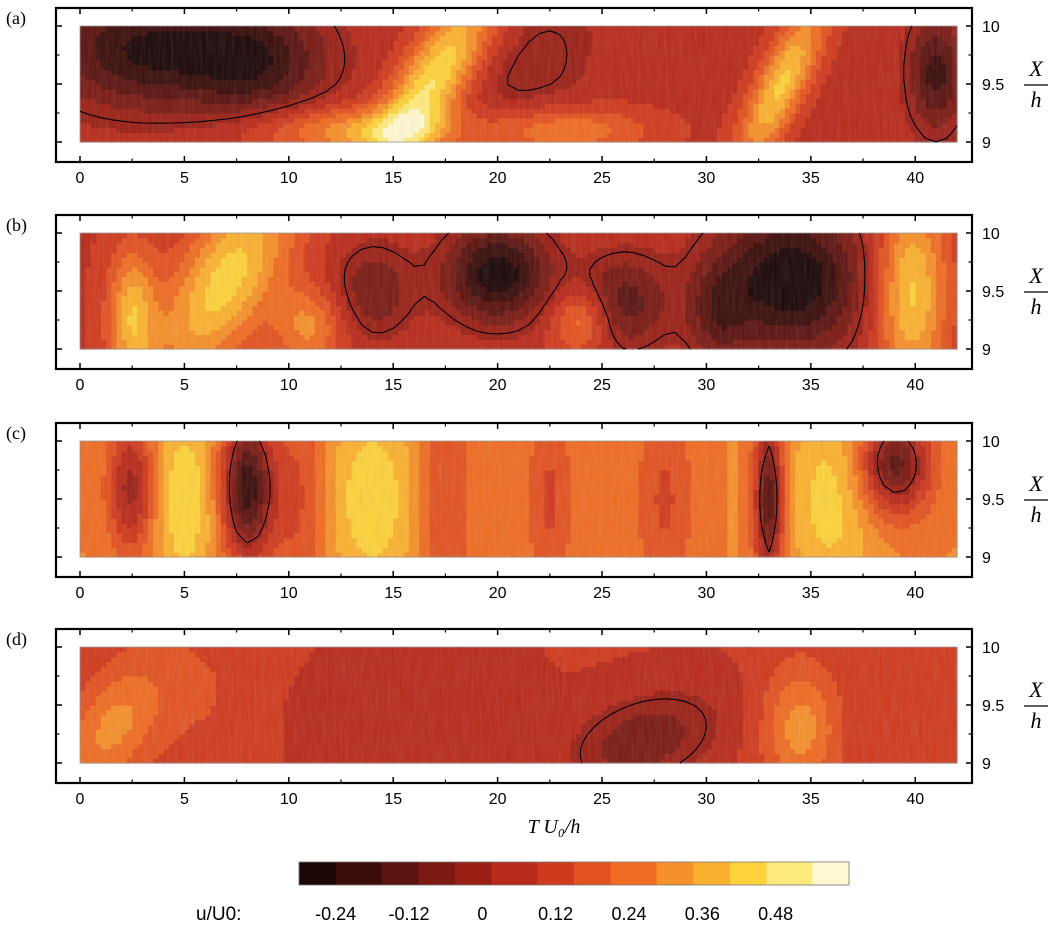 This screenshot has height=927, width=1052. I want to click on x-tick-label: 10, so click(289, 178).